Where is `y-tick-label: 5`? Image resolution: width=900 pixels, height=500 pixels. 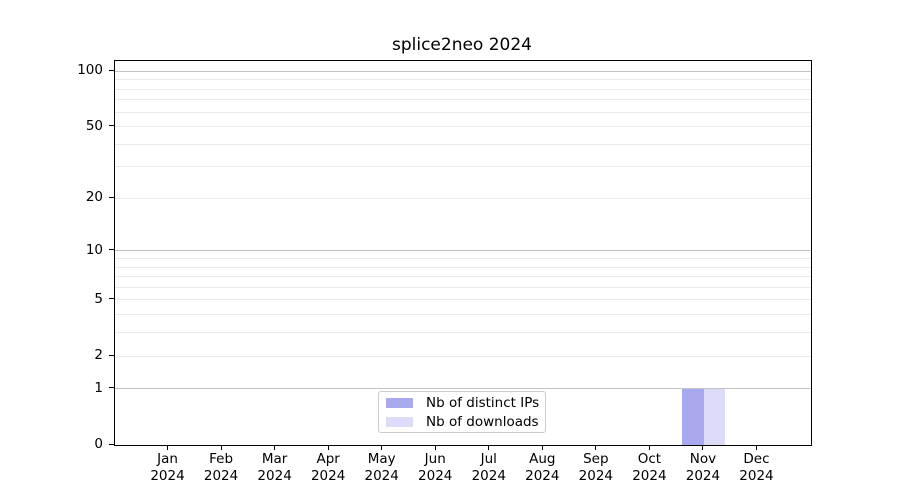
y-tick-label: 5 is located at coordinates (98, 298).